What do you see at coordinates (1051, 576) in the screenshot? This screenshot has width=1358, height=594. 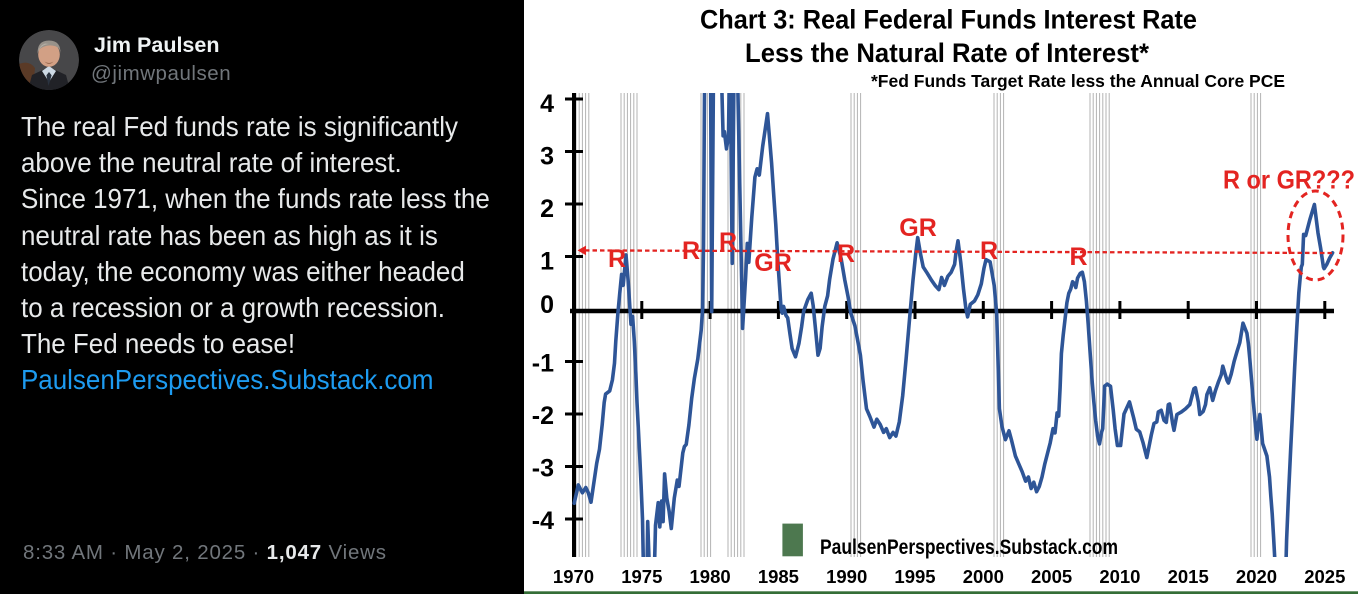 I see `svg-text: 2005` at bounding box center [1051, 576].